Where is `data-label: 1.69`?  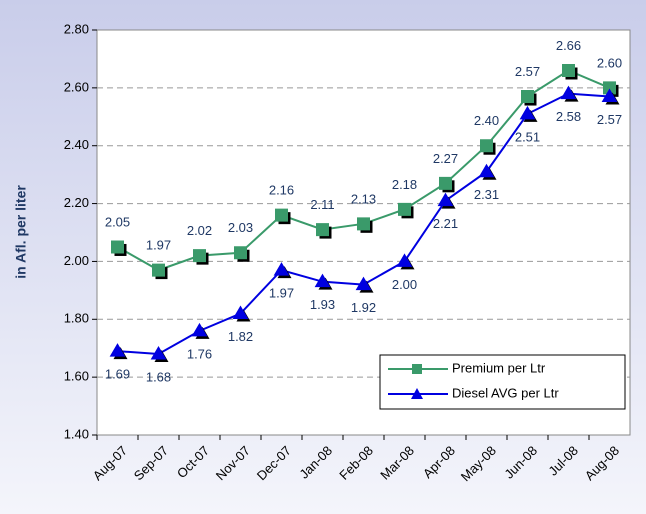 data-label: 1.69 is located at coordinates (117, 374).